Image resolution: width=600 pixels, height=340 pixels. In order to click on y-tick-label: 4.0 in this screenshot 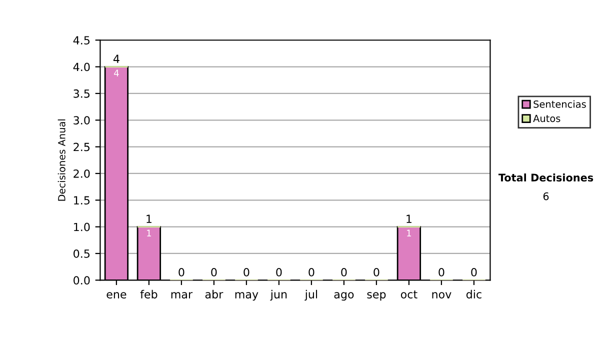, I will do `click(81, 67)`.